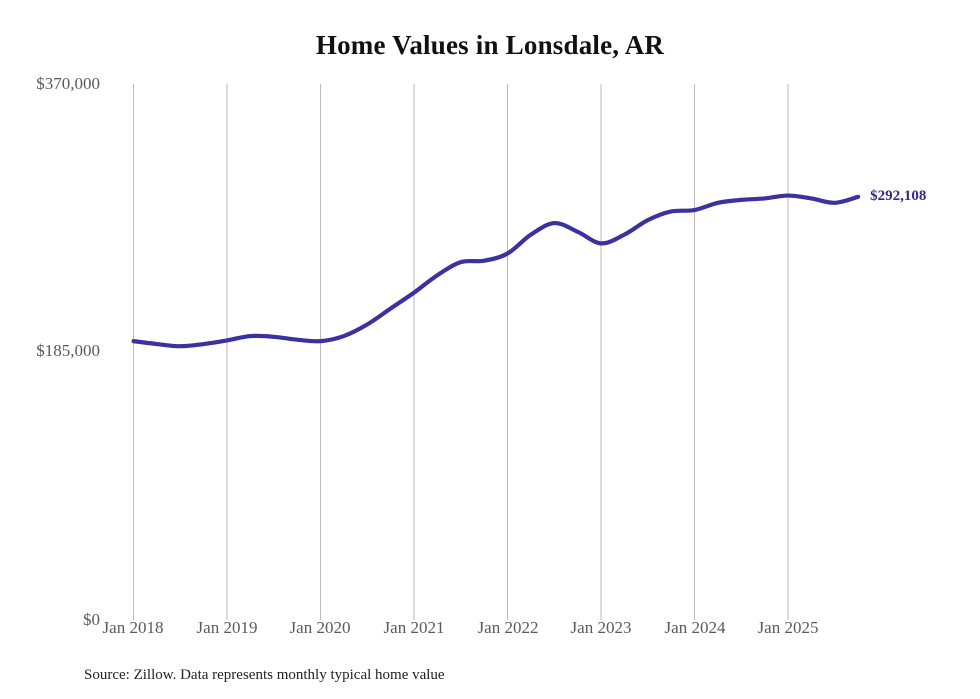 The width and height of the screenshot is (980, 699). Describe the element at coordinates (227, 627) in the screenshot. I see `x-axis-tick-jan-2019: Jan 2019` at that location.